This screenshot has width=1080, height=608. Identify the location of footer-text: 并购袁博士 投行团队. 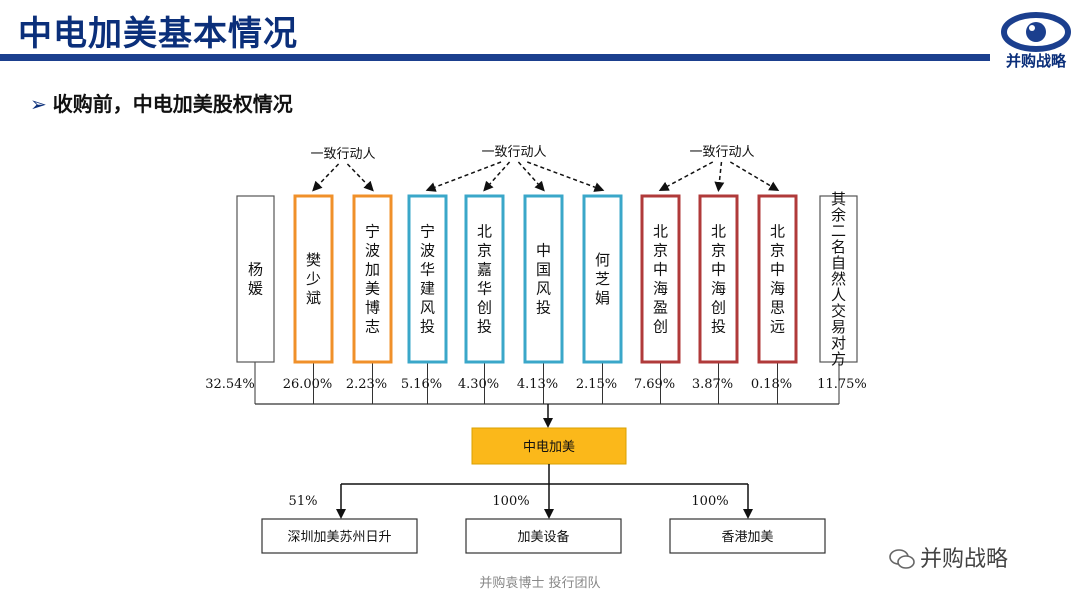
(540, 583).